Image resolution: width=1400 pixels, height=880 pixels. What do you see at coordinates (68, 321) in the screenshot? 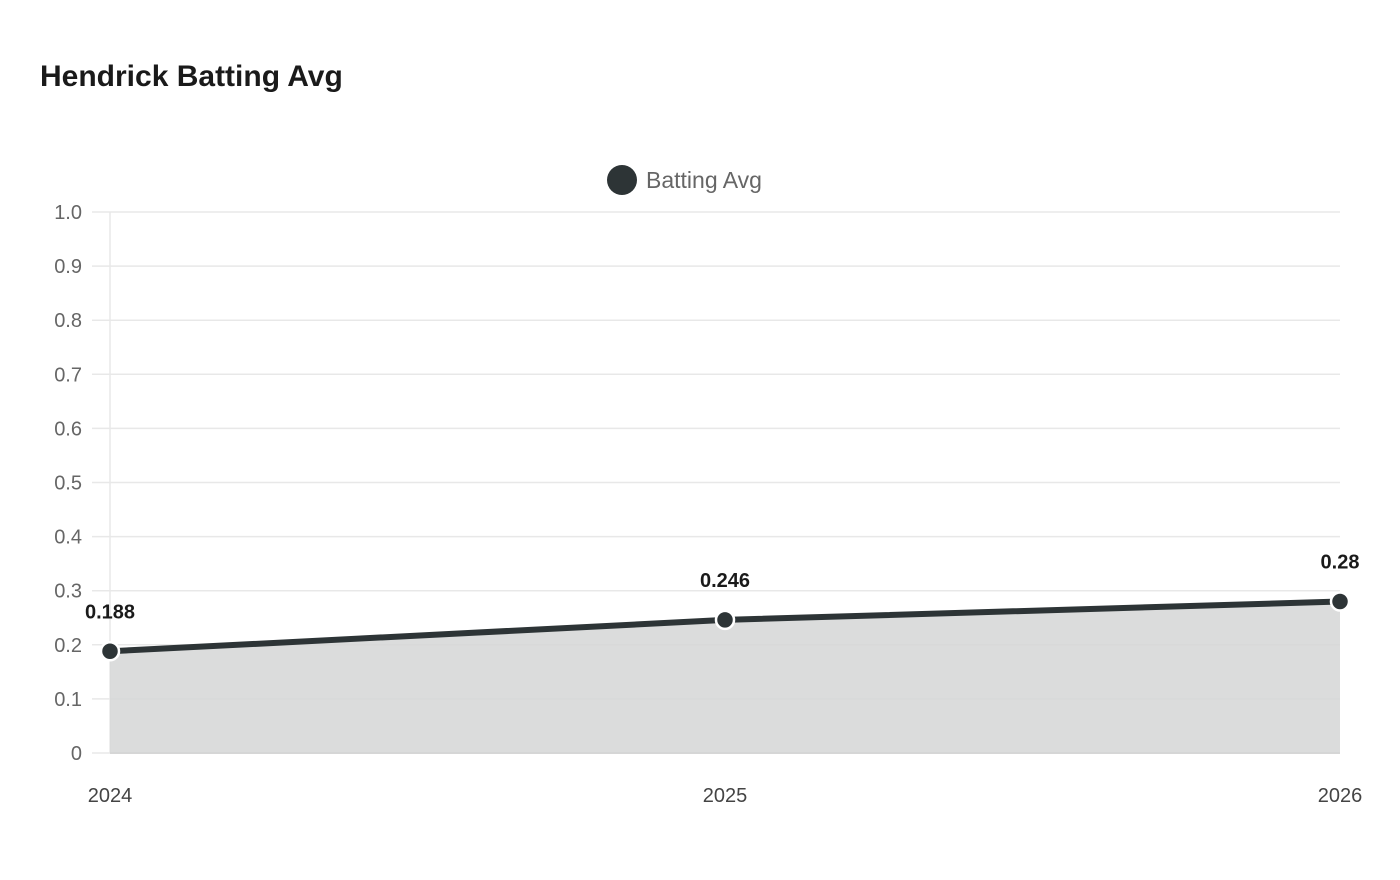
I see `y-tick-label: 0.8` at bounding box center [68, 321].